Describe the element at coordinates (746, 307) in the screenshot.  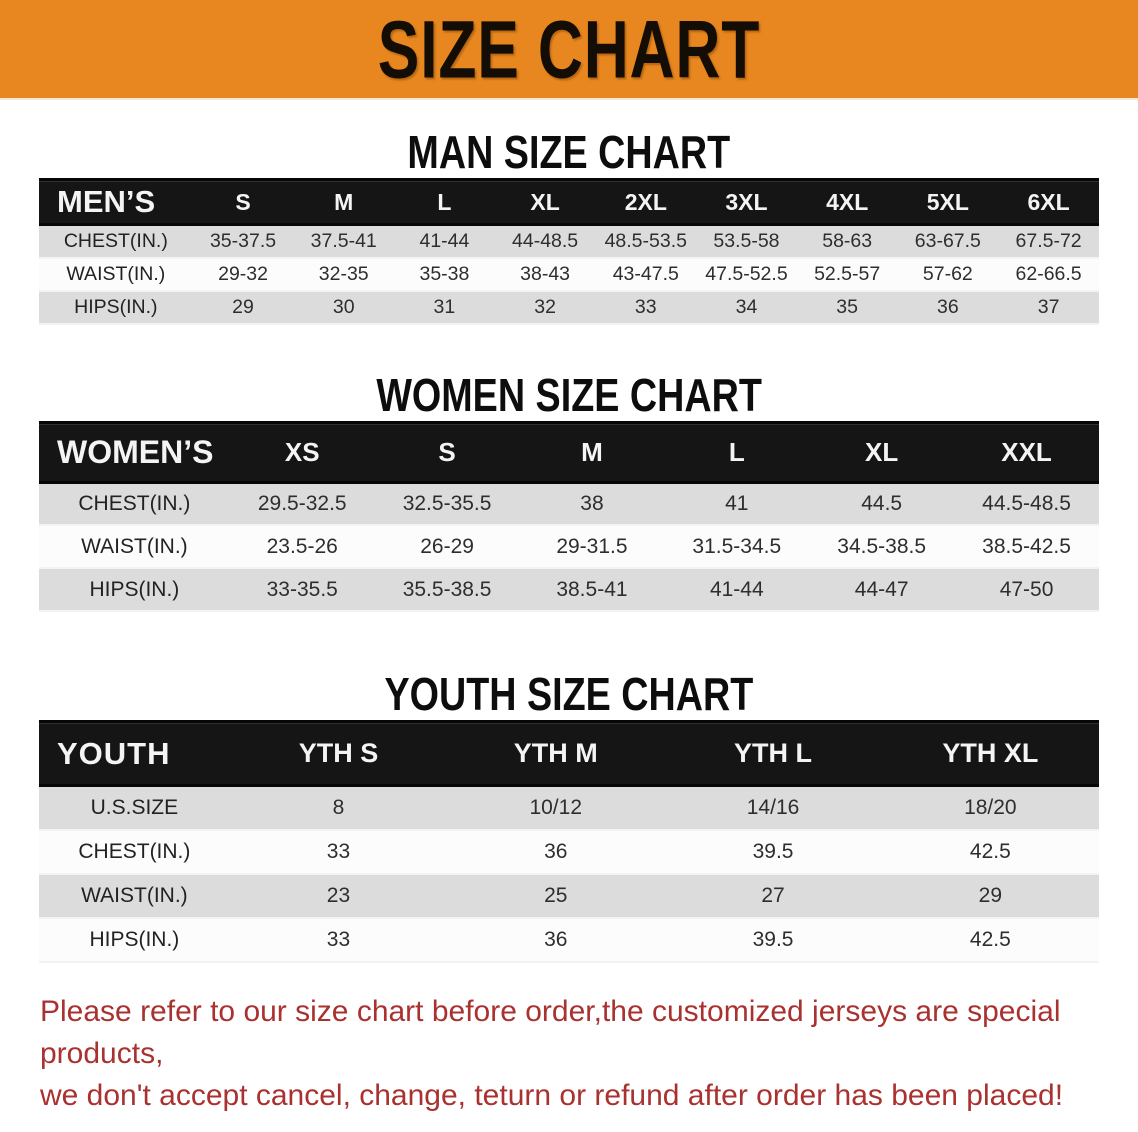
I see `size-value-cell: 34` at that location.